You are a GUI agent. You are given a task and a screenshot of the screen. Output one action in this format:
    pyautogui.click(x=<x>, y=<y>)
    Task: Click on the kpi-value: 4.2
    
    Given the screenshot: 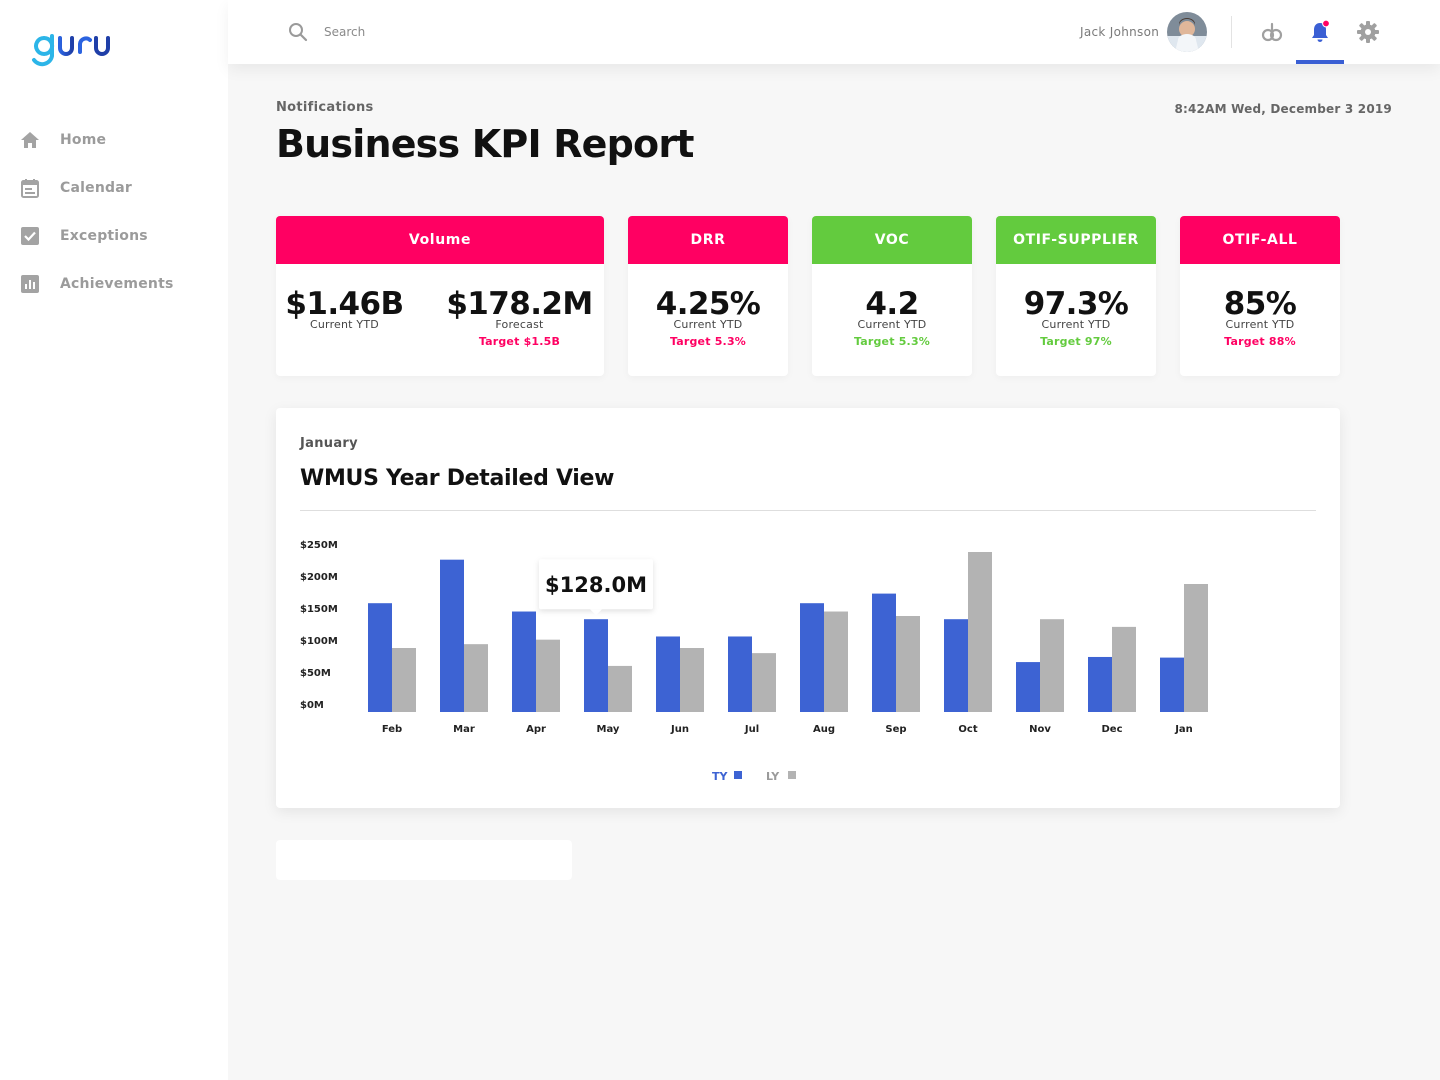 What is the action you would take?
    pyautogui.click(x=892, y=304)
    